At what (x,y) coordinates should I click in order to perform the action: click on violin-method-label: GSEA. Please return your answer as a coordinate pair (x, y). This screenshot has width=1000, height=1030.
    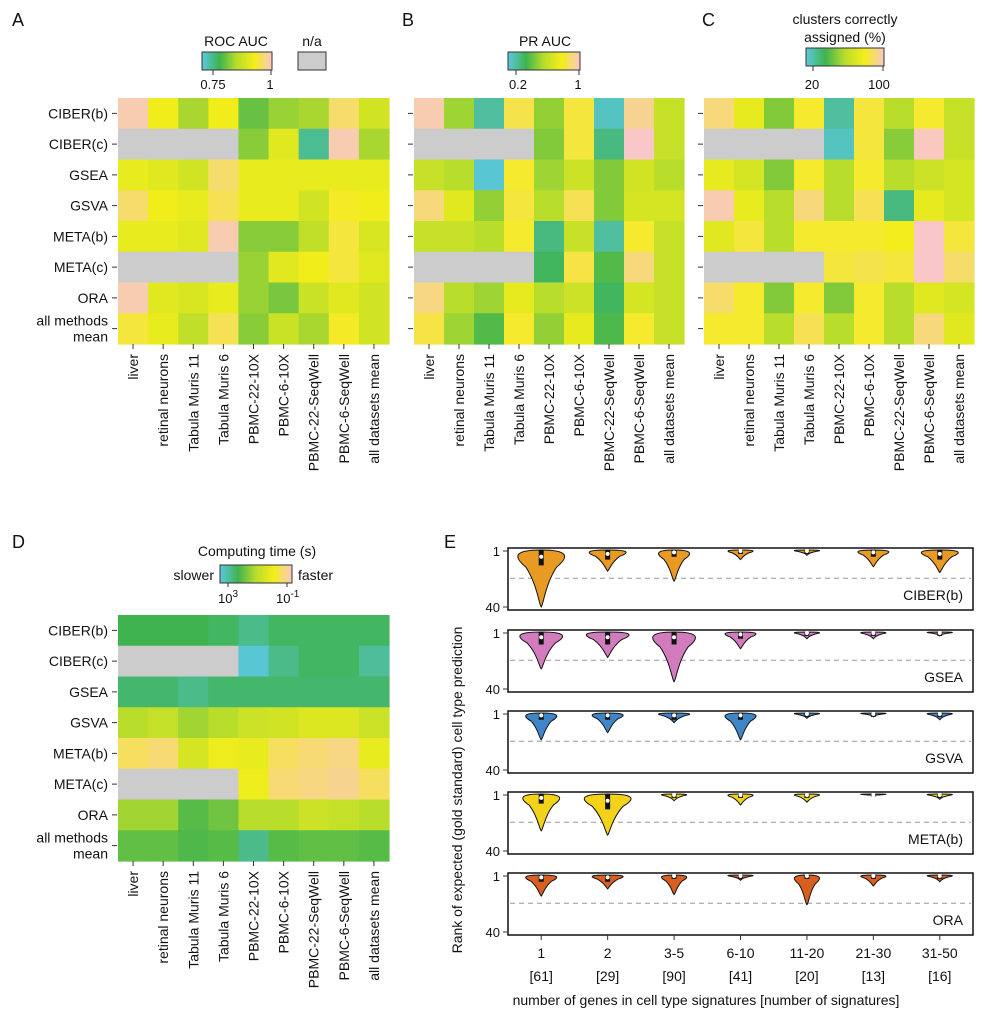
    Looking at the image, I should click on (944, 677).